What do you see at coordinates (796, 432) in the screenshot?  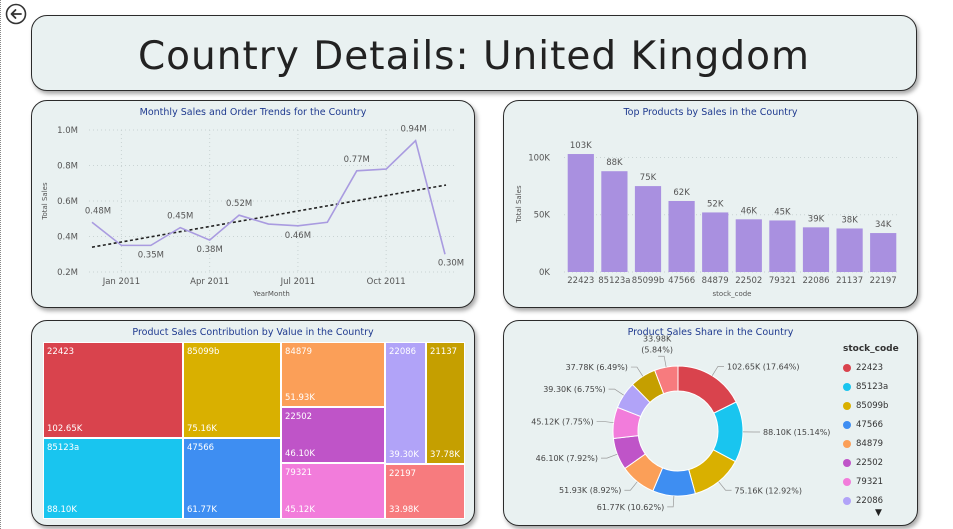 I see `slice-label: 88.10K (15.14%)` at bounding box center [796, 432].